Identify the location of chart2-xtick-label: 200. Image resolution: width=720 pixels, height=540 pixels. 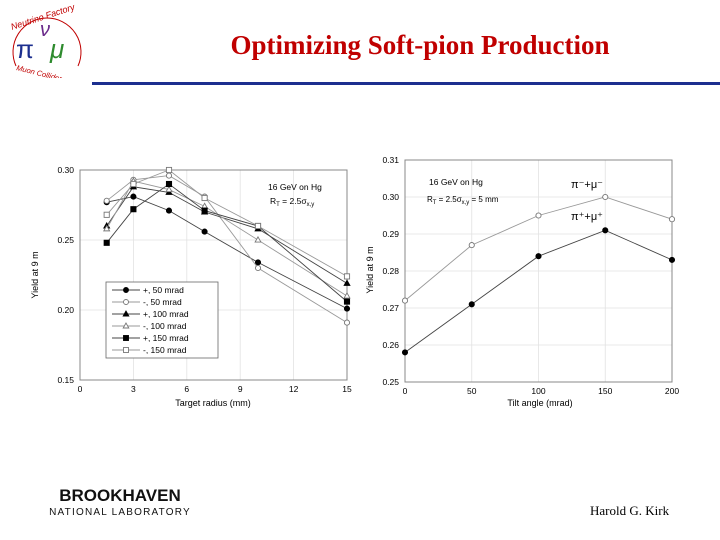
(672, 391).